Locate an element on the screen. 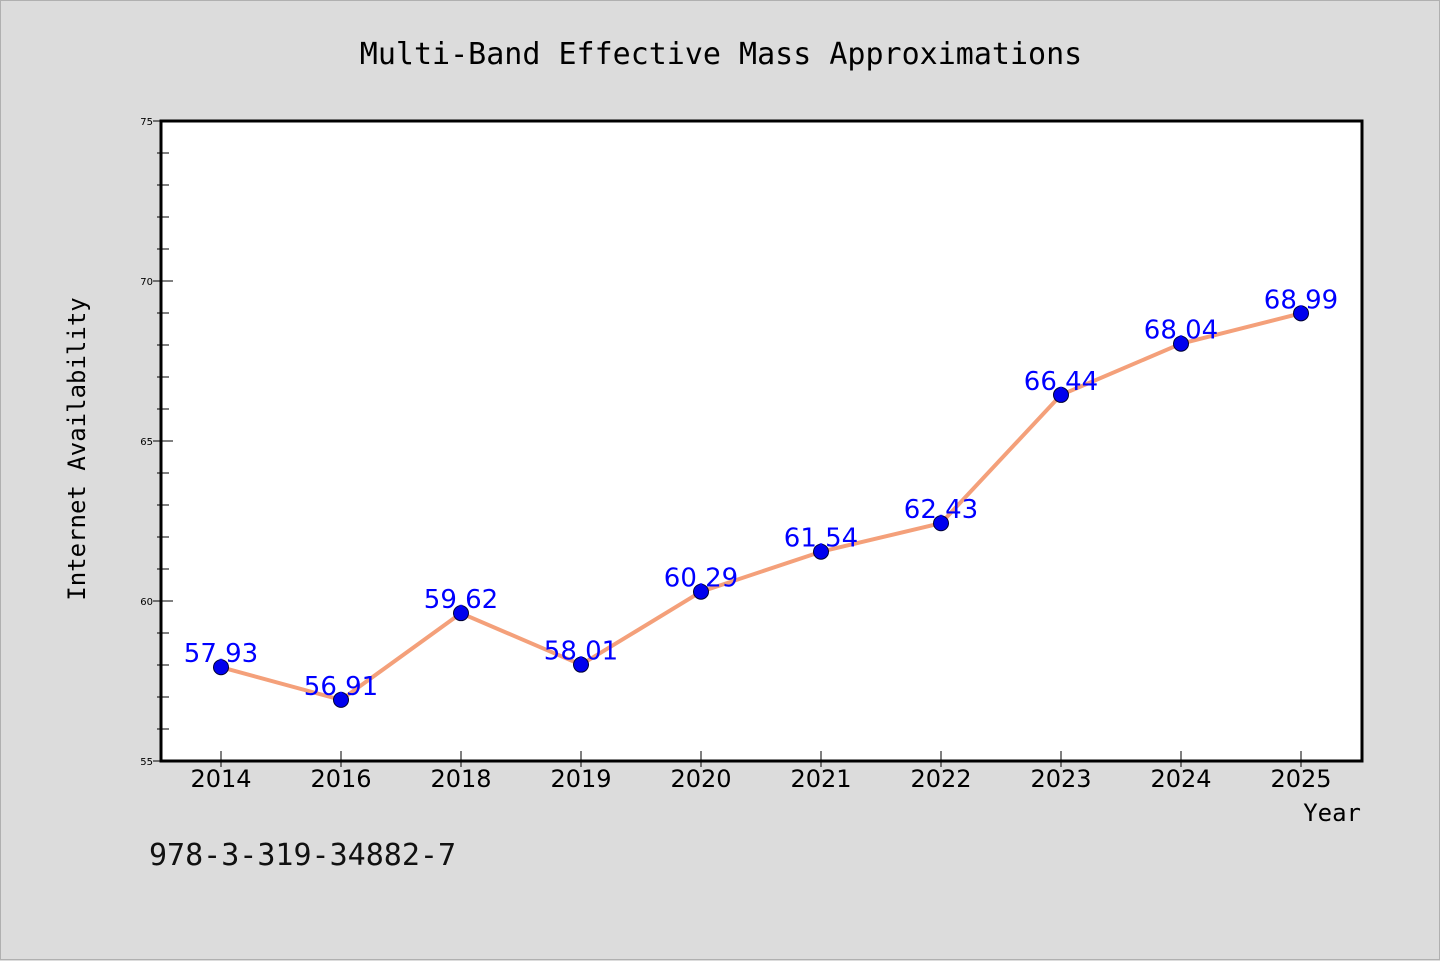 This screenshot has width=1440, height=961. x-tick-label: 2016 is located at coordinates (340, 779).